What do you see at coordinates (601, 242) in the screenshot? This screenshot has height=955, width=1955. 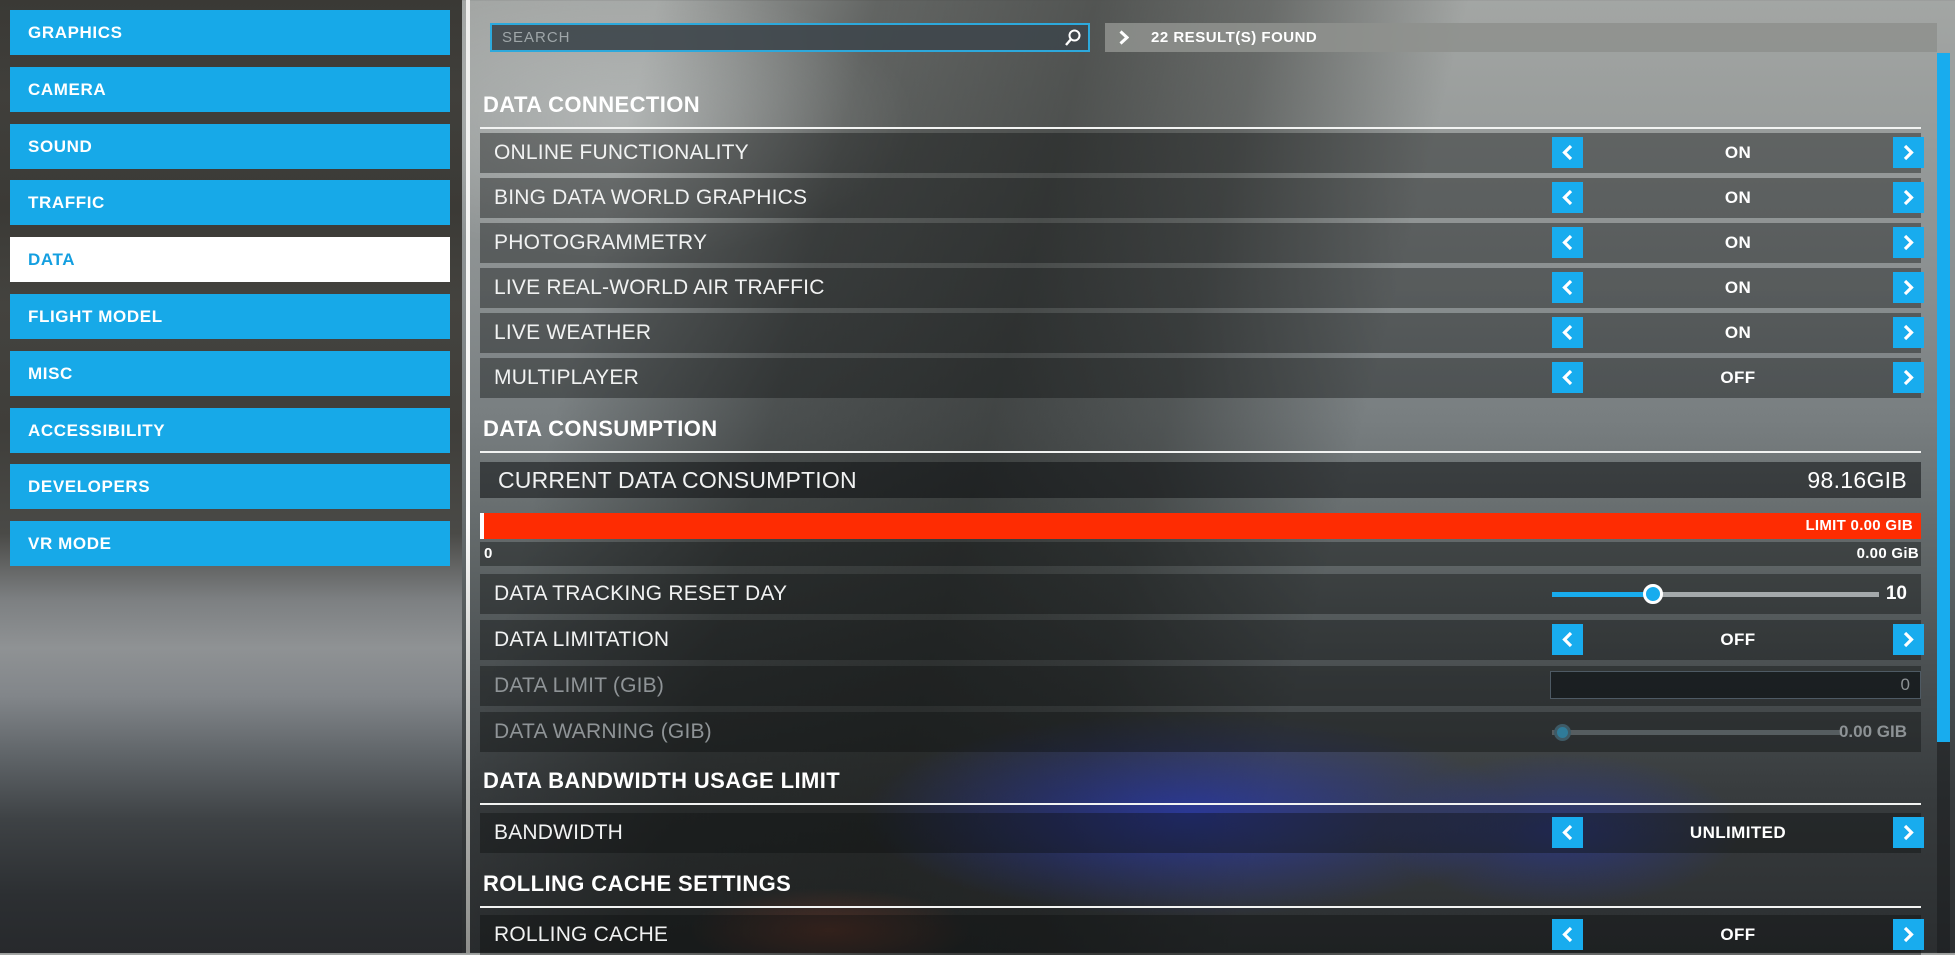 I see `setting-label: PHOTOGRAMMETRY` at bounding box center [601, 242].